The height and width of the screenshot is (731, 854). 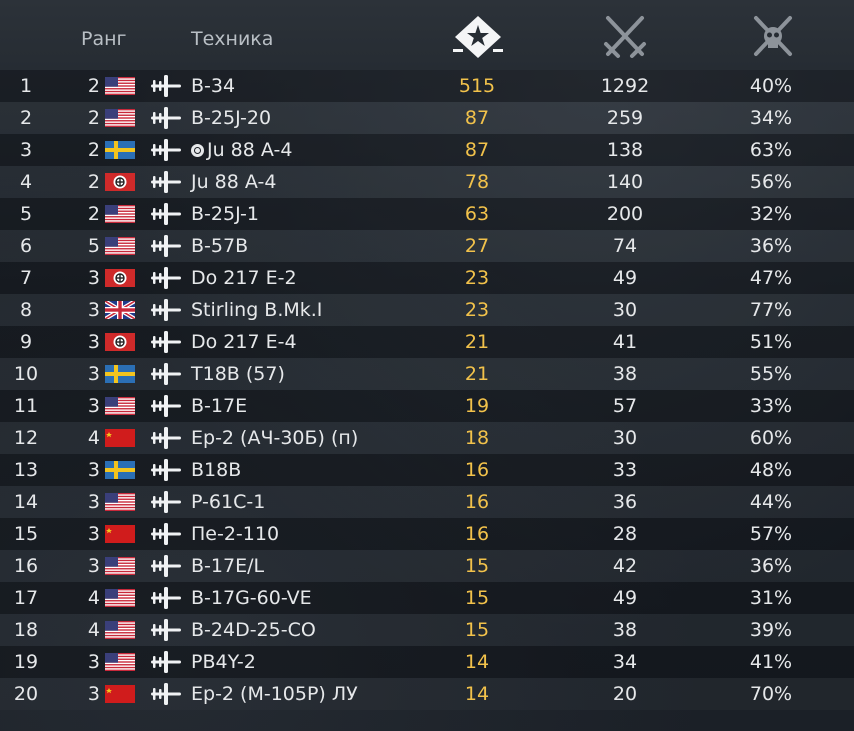 What do you see at coordinates (26, 598) in the screenshot?
I see `row-position: 17` at bounding box center [26, 598].